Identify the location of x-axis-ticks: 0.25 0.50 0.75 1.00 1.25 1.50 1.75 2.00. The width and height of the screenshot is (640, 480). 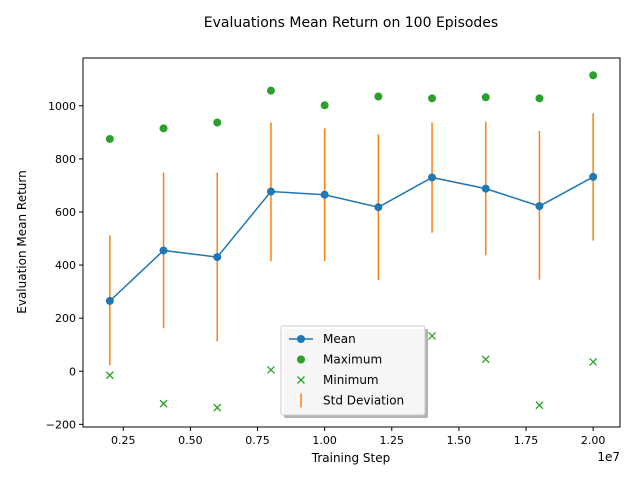
(358, 437).